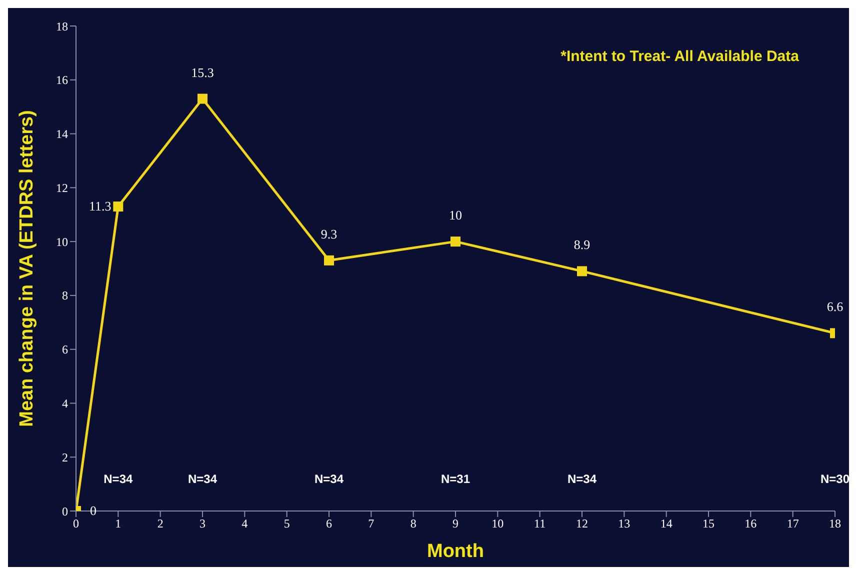 Image resolution: width=857 pixels, height=575 pixels. Describe the element at coordinates (62, 187) in the screenshot. I see `y-tick-label: 12` at that location.